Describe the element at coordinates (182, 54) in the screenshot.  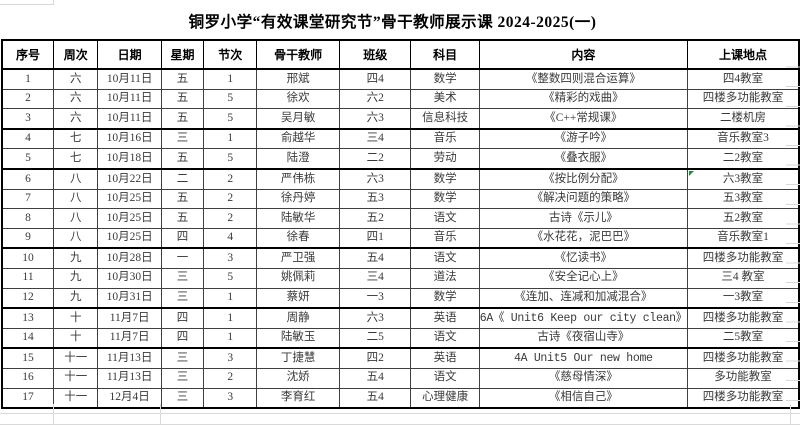
I see `column-header: 星期` at that location.